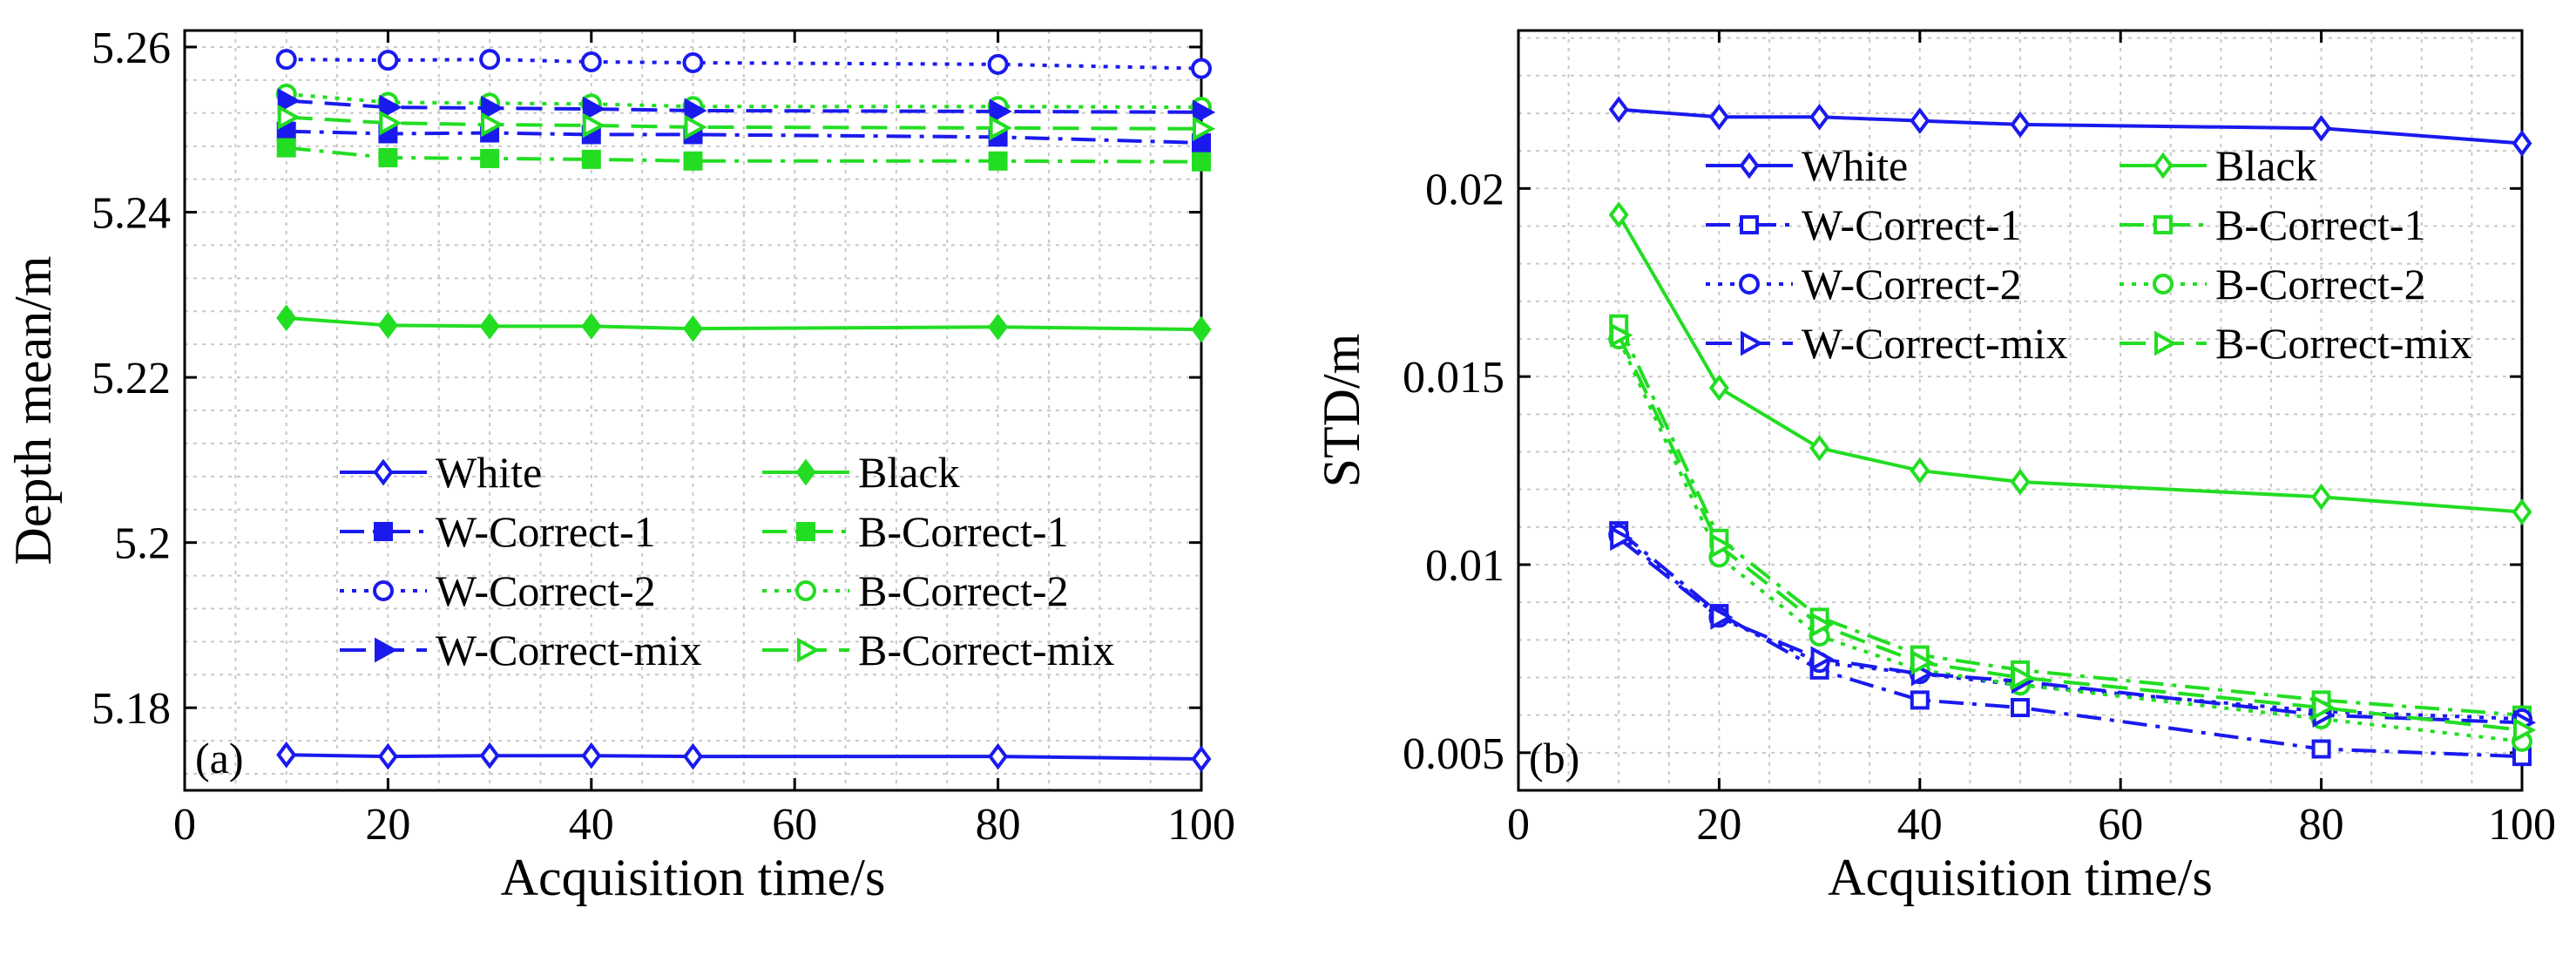  What do you see at coordinates (131, 709) in the screenshot?
I see `y-tick-label: 5.18` at bounding box center [131, 709].